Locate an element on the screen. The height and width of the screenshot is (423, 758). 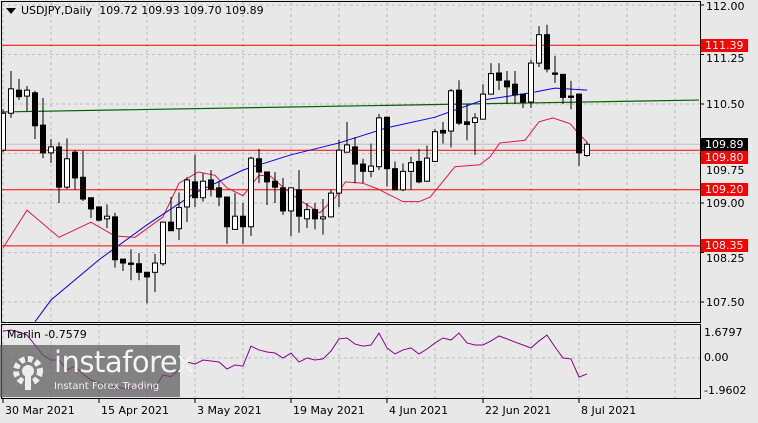
oscillator-axis-label: -1.9602 is located at coordinates (725, 390).